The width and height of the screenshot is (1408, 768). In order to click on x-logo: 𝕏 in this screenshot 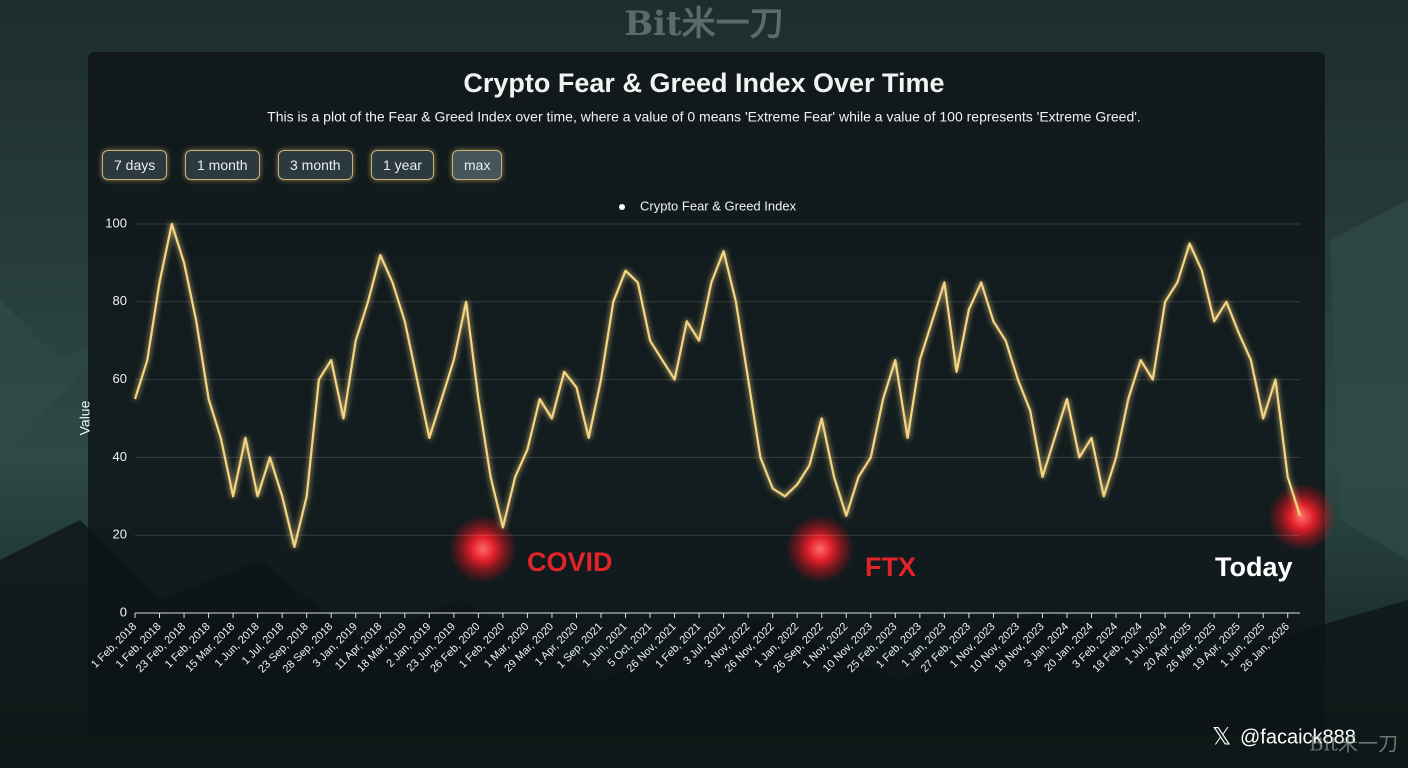, I will do `click(1221, 736)`.